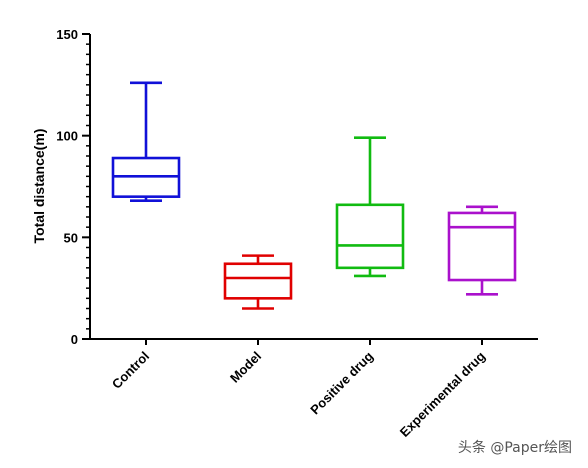 The image size is (588, 468). Describe the element at coordinates (515, 447) in the screenshot. I see `watermark-text: 头条 @Paper绘图` at that location.